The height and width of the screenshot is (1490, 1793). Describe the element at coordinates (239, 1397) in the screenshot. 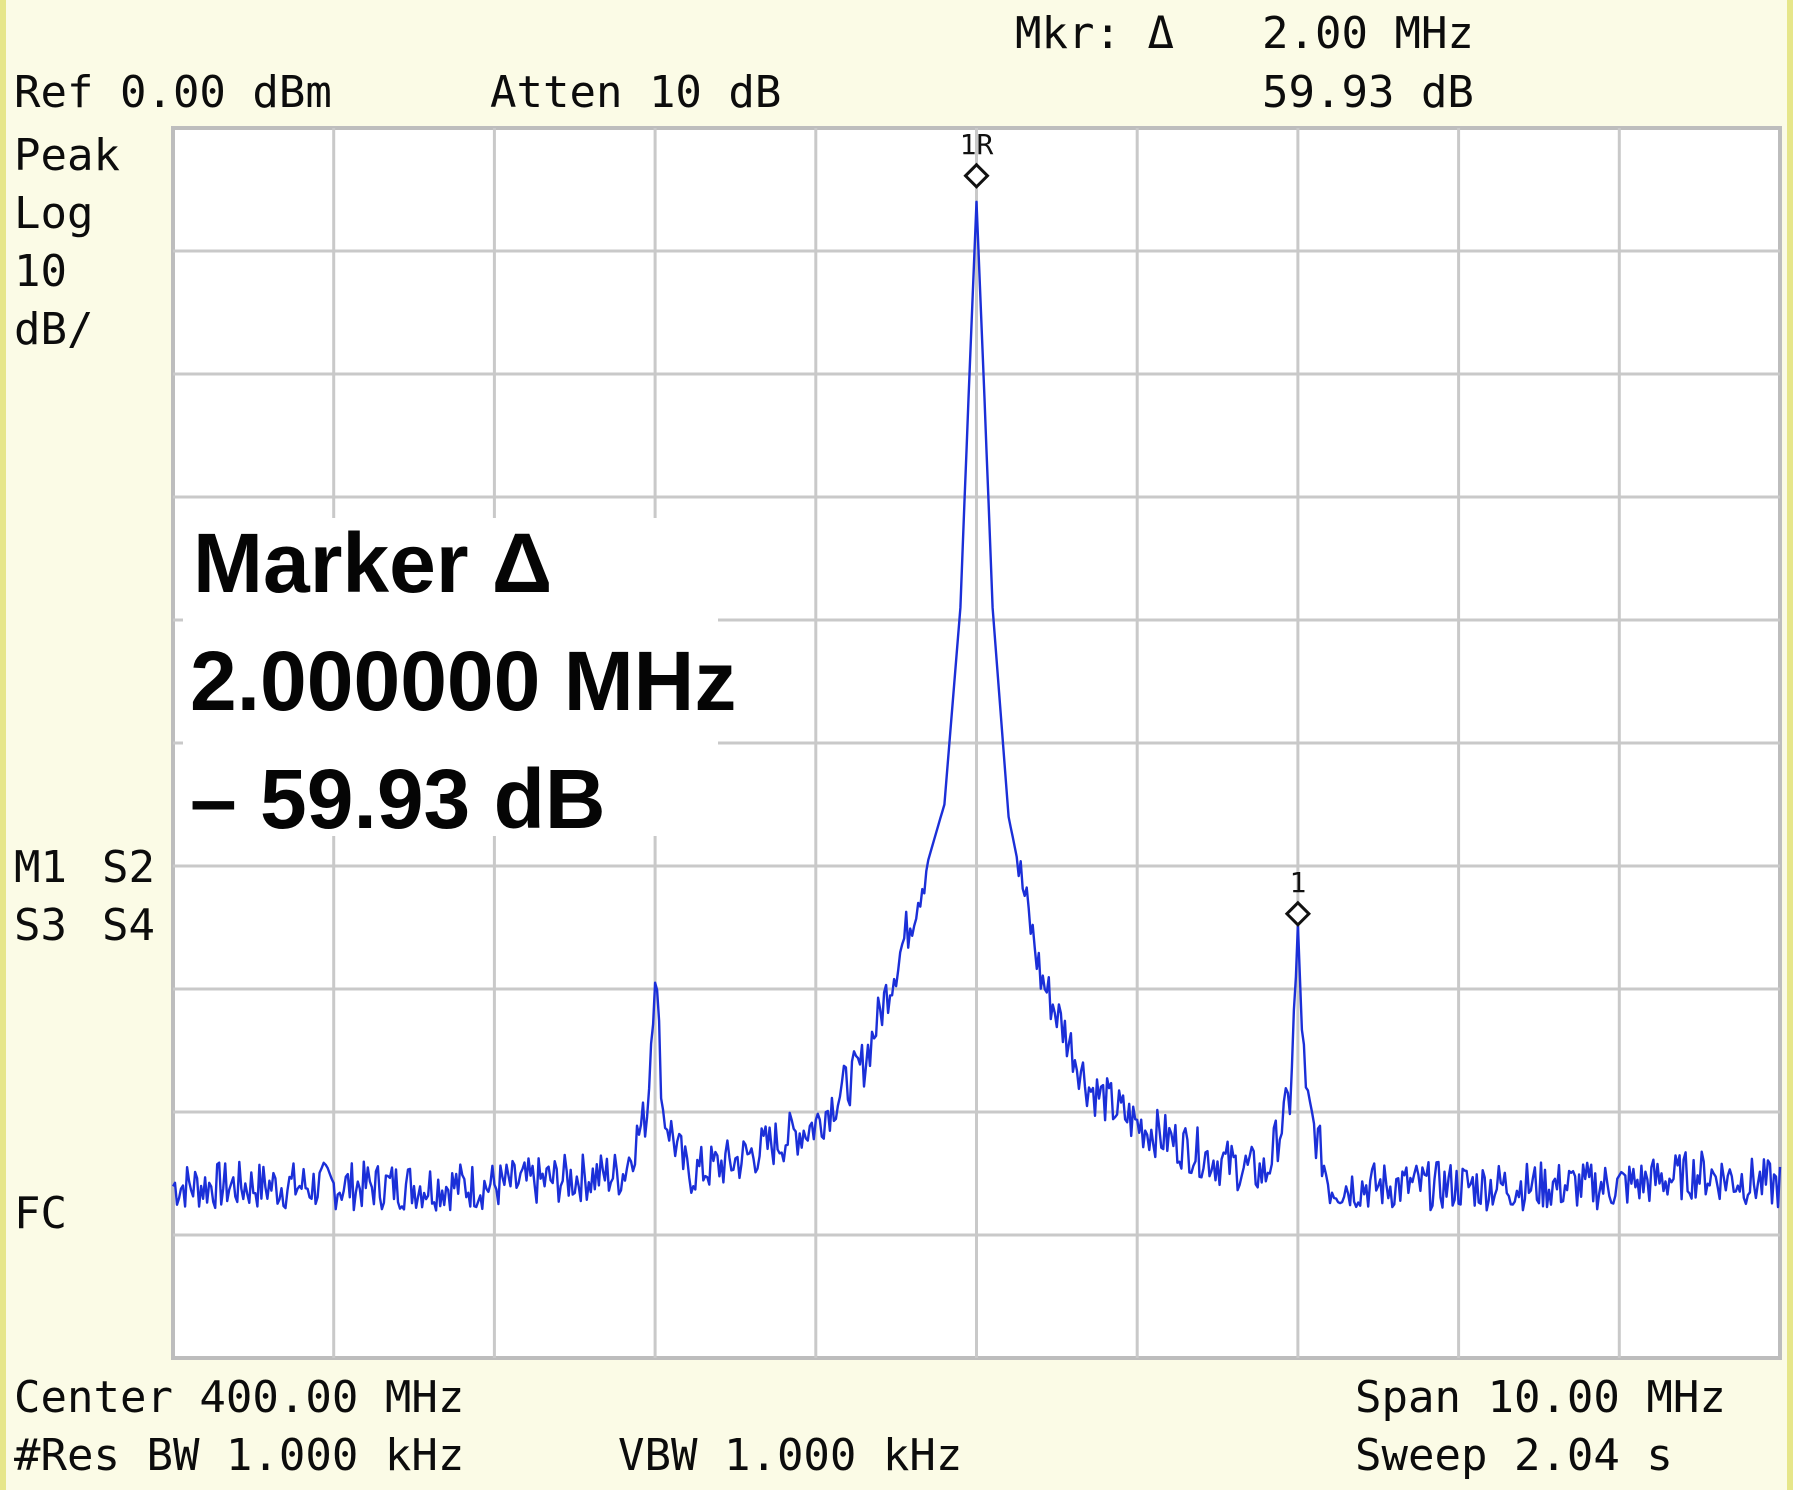

I see `center-frequency-label: Center 400.00 MHz` at that location.